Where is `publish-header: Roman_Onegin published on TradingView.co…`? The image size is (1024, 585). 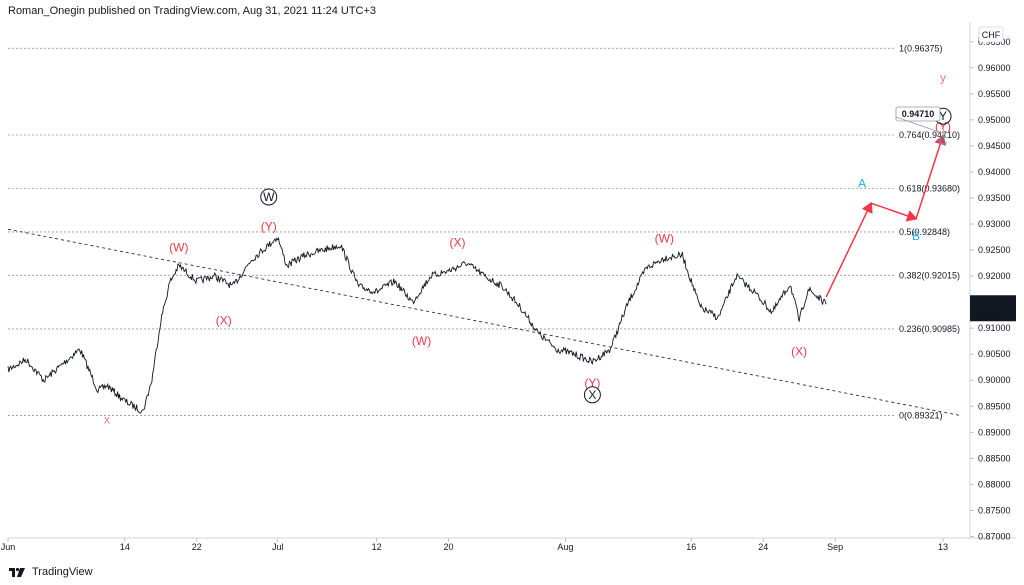 publish-header: Roman_Onegin published on TradingView.co… is located at coordinates (192, 11).